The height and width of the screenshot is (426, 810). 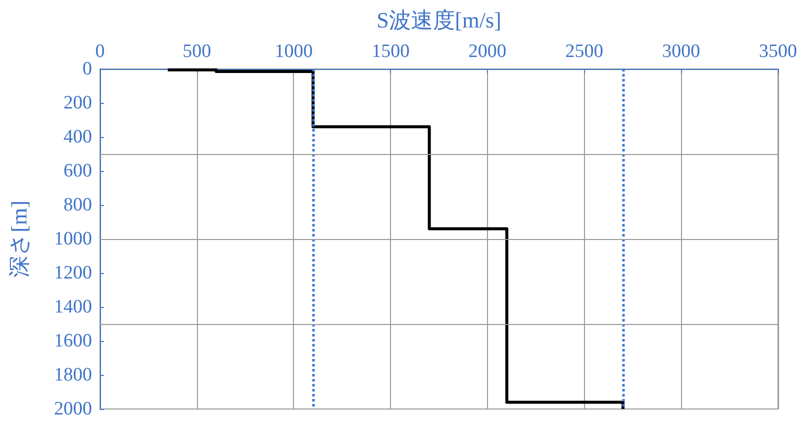 What do you see at coordinates (78, 205) in the screenshot?
I see `y-tick-label: 800` at bounding box center [78, 205].